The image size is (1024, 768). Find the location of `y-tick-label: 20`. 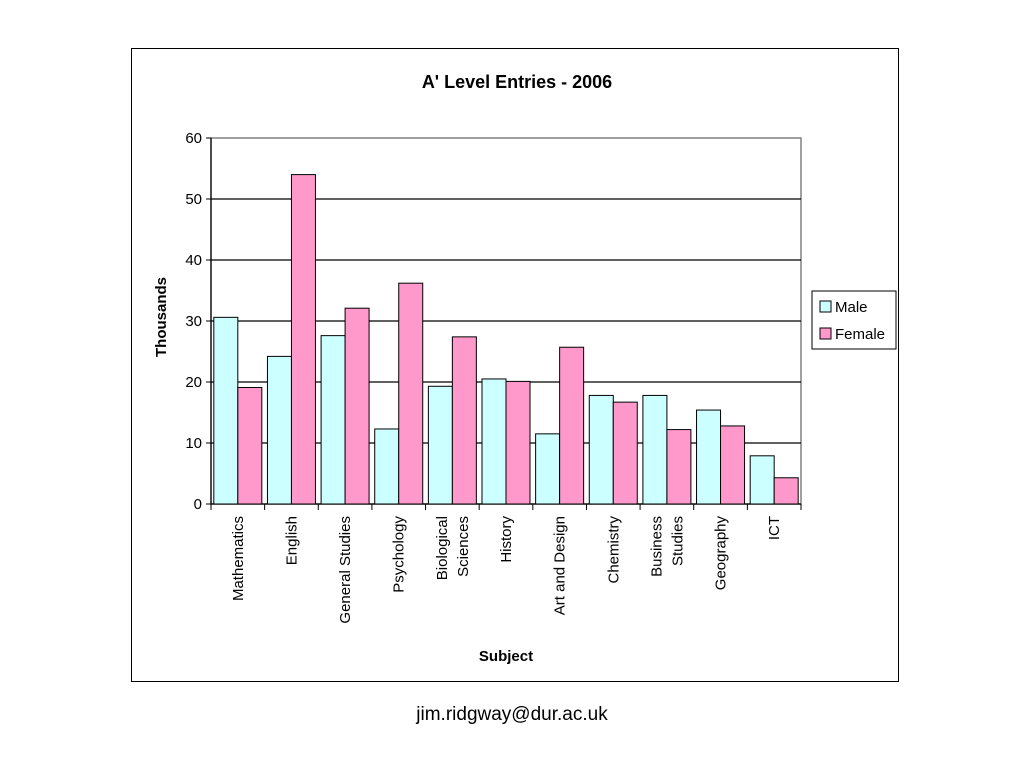

y-tick-label: 20 is located at coordinates (193, 382).